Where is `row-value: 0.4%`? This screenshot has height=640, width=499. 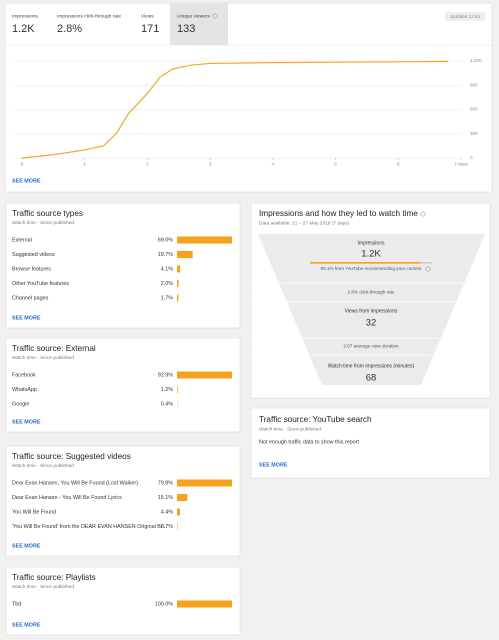 row-value: 0.4% is located at coordinates (167, 404).